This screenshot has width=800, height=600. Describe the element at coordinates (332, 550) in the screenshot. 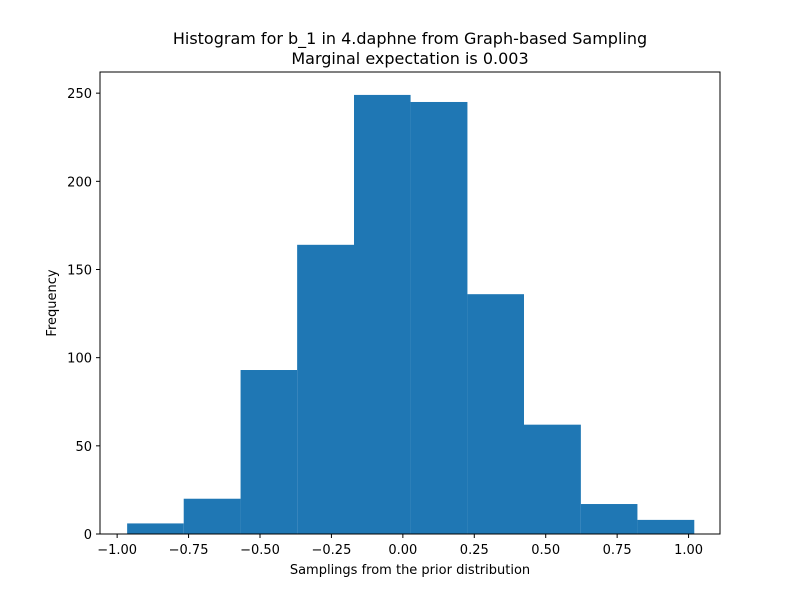

I see `x-tick-label: −0.25` at that location.